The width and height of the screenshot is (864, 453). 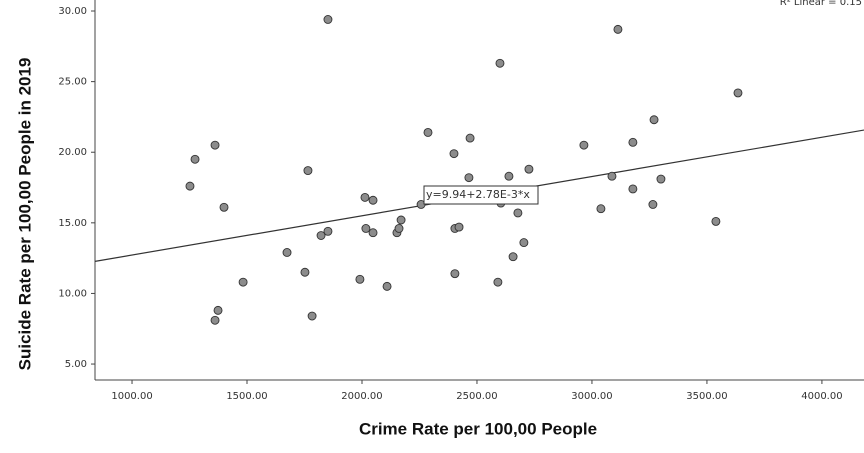 I want to click on fit-label-box, so click(x=481, y=195).